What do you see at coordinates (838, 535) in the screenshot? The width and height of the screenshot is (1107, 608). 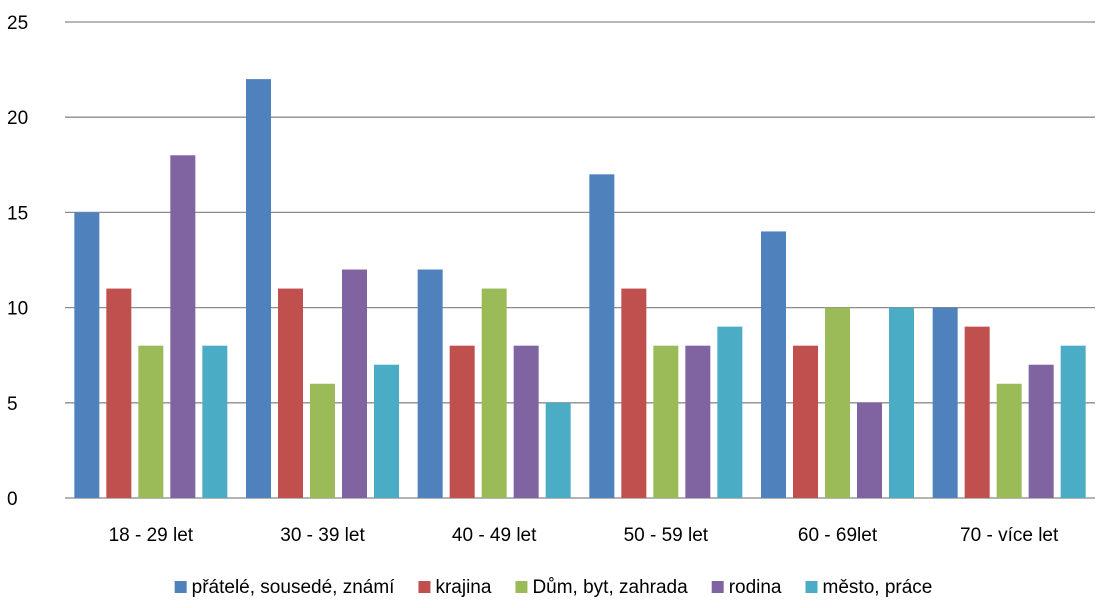 I see `x-tick-label: 60 - 69let` at bounding box center [838, 535].